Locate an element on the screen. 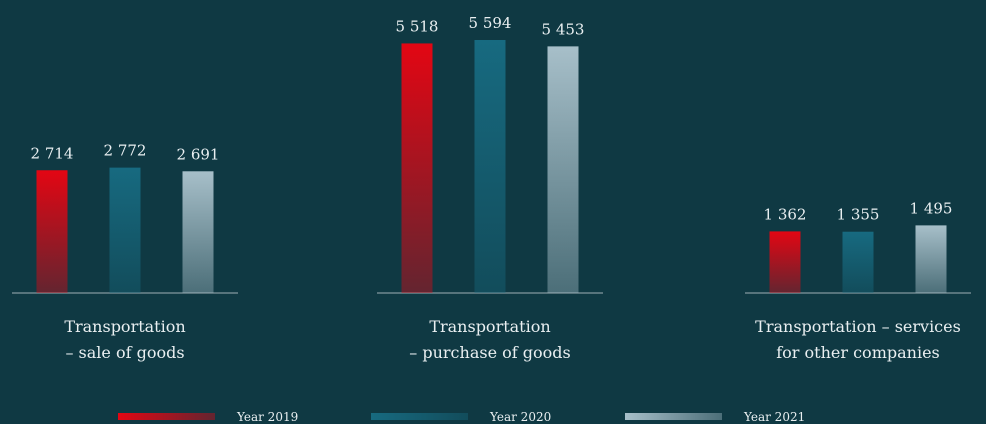  category-line: – purchase of goods is located at coordinates (490, 352).